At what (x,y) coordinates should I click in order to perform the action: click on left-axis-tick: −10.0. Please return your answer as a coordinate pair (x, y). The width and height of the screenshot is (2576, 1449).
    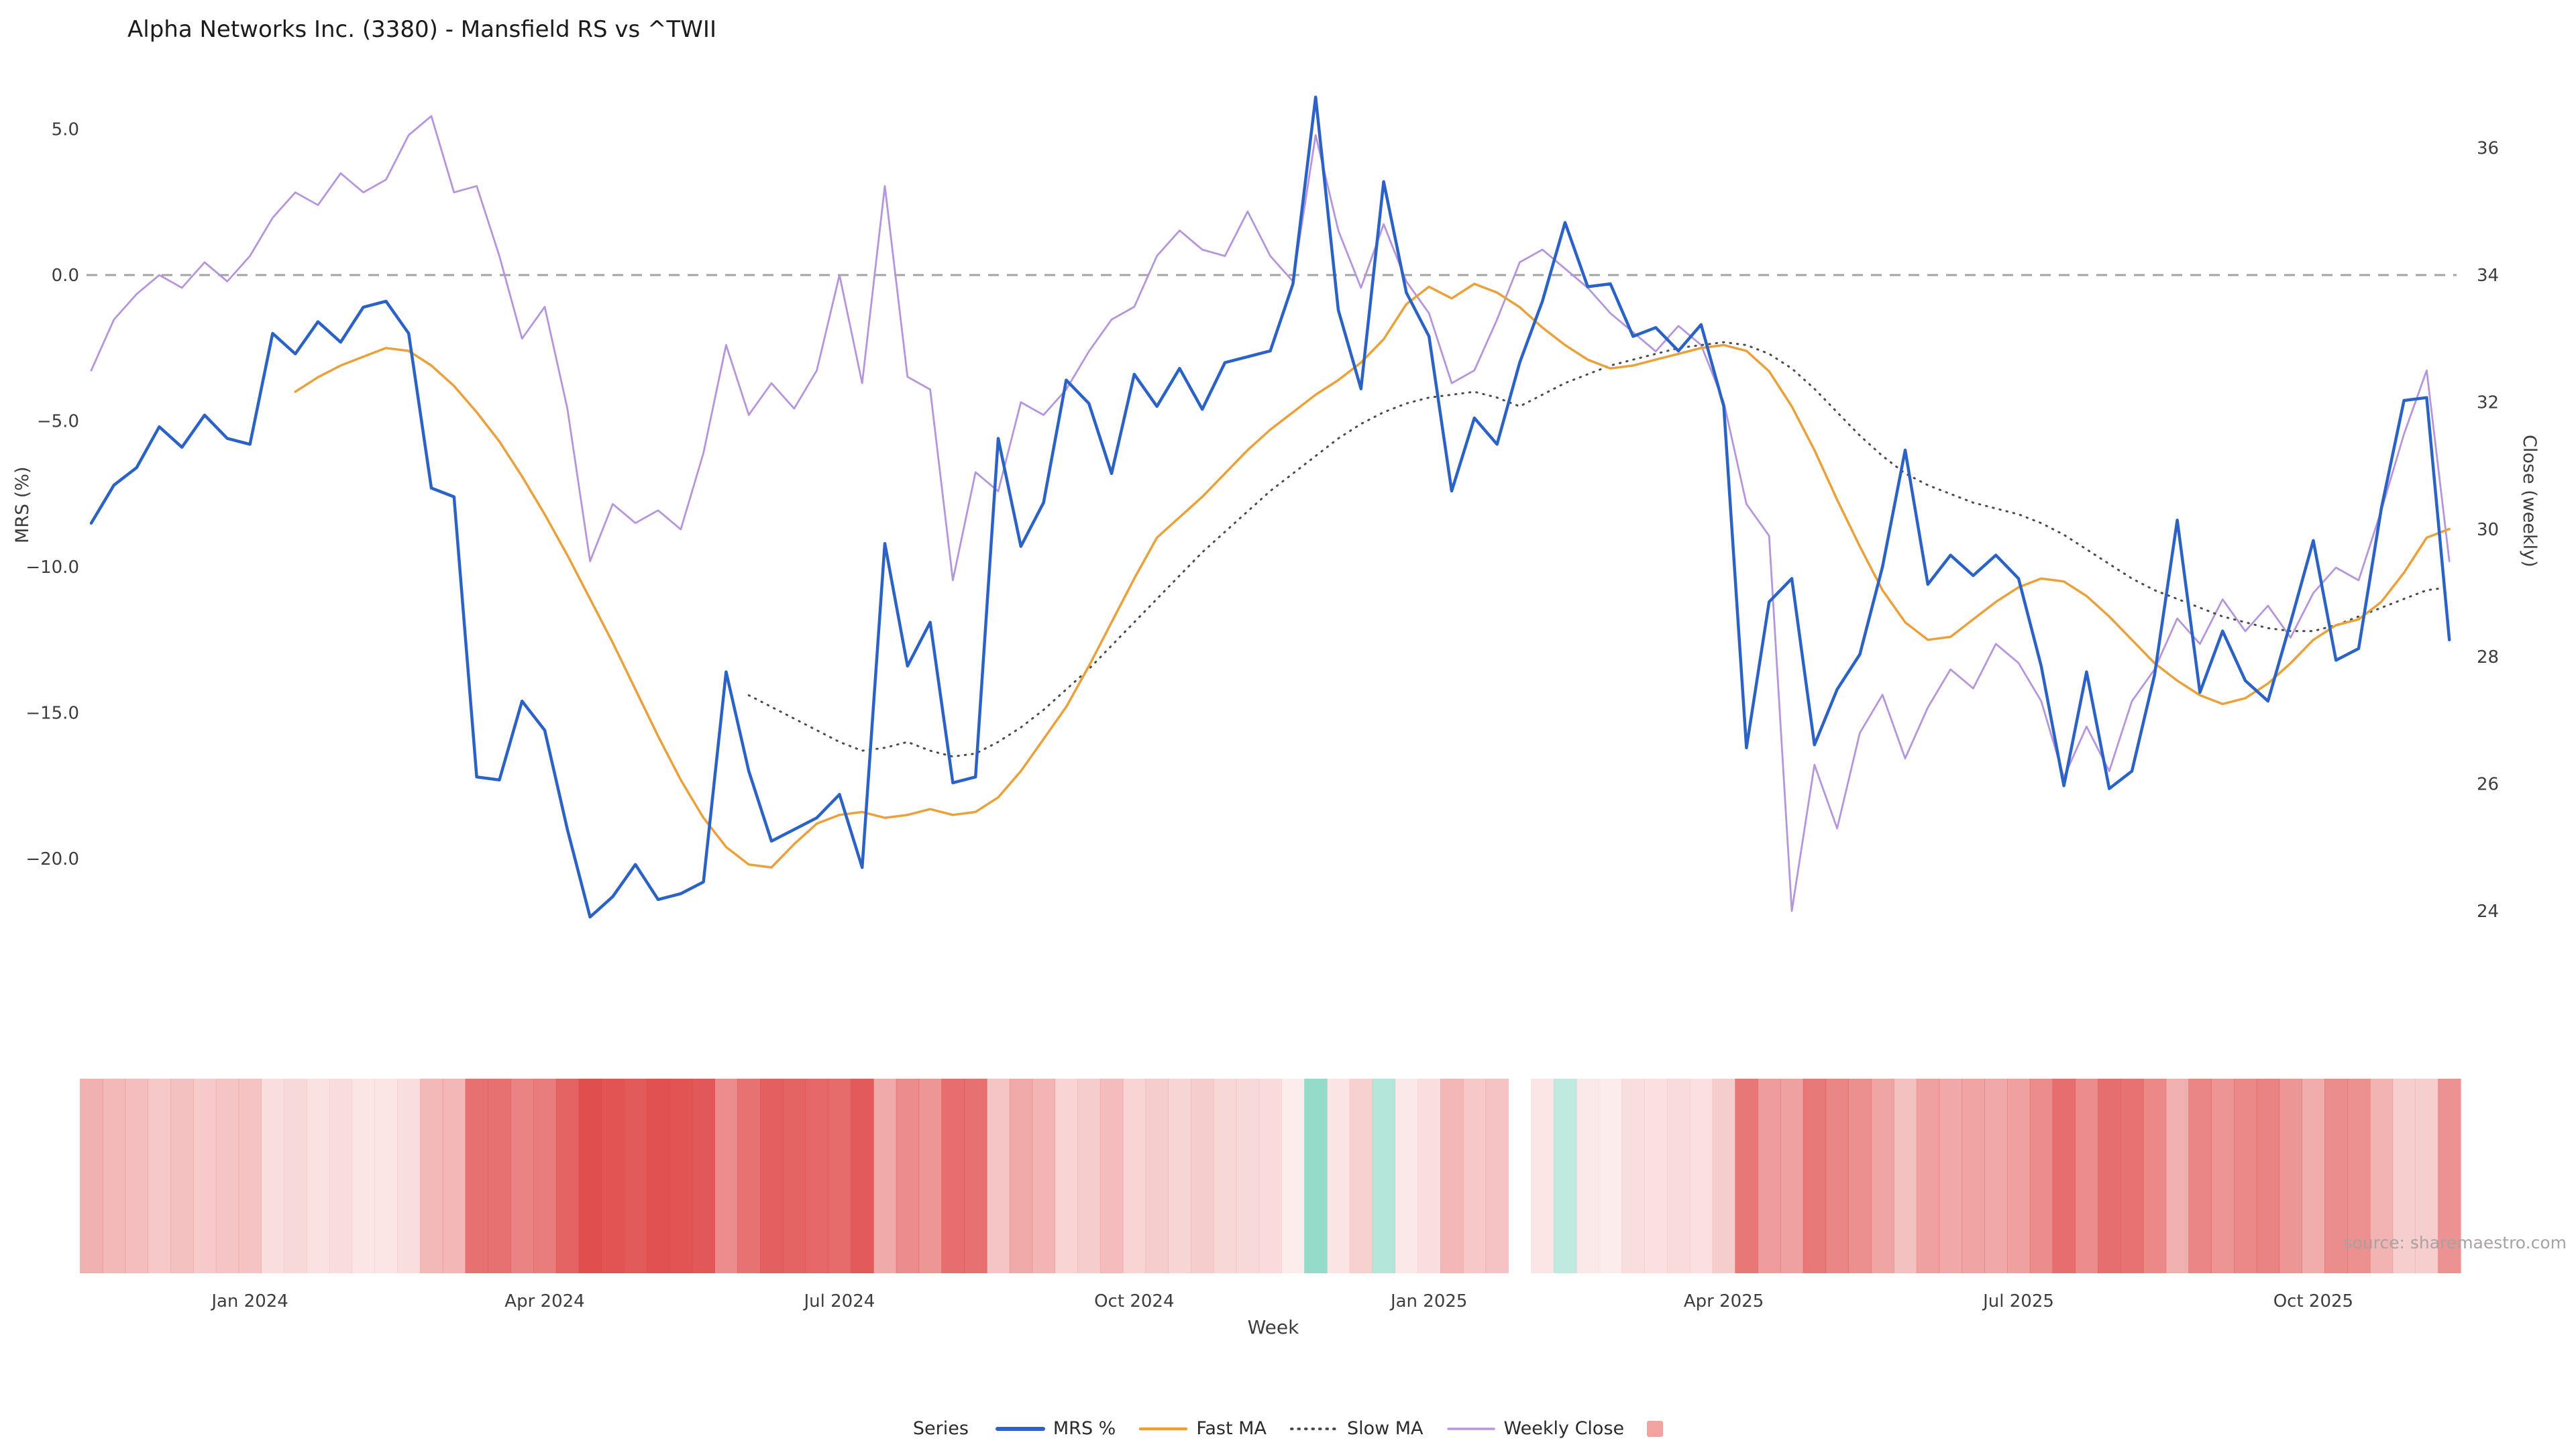
    Looking at the image, I should click on (52, 567).